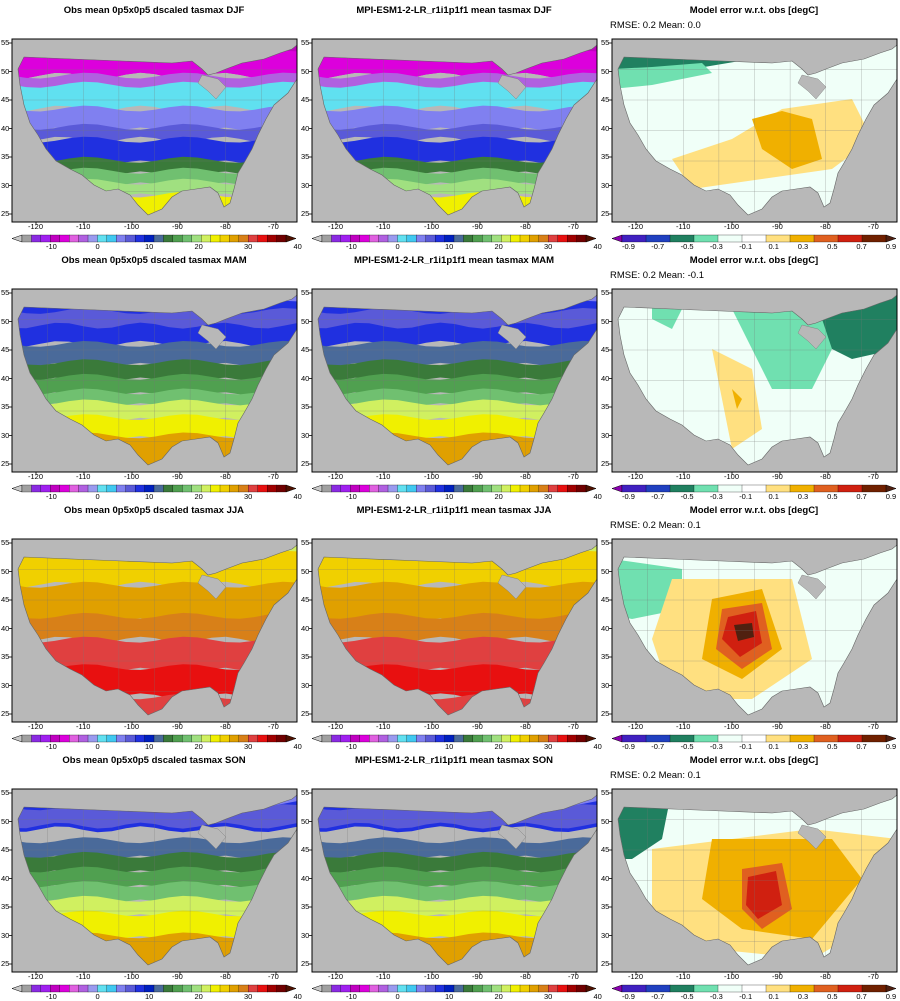 This screenshot has height=1001, width=900. Describe the element at coordinates (657, 275) in the screenshot. I see `rmse-mean-stats: RMSE: 0.2 Mean: -0.1` at that location.